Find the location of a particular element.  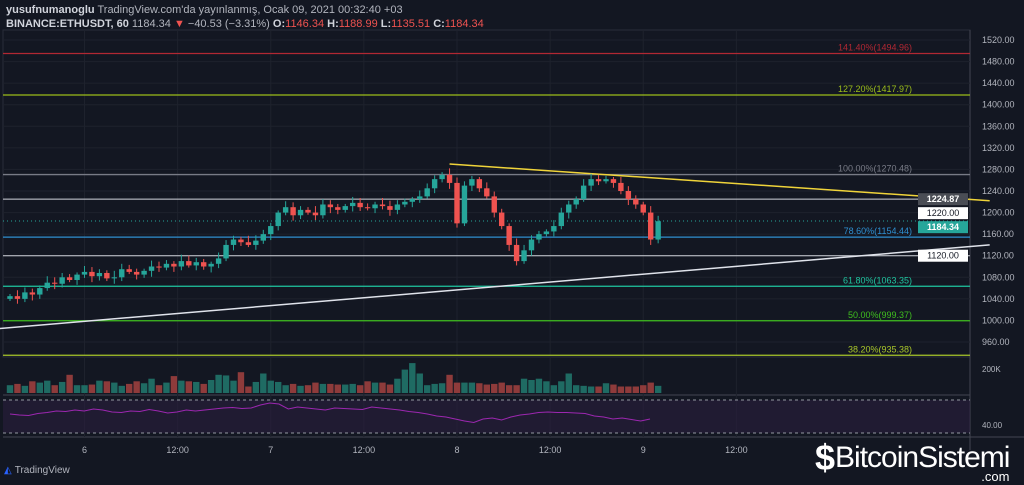

x-tick-label: 8 is located at coordinates (456, 450).